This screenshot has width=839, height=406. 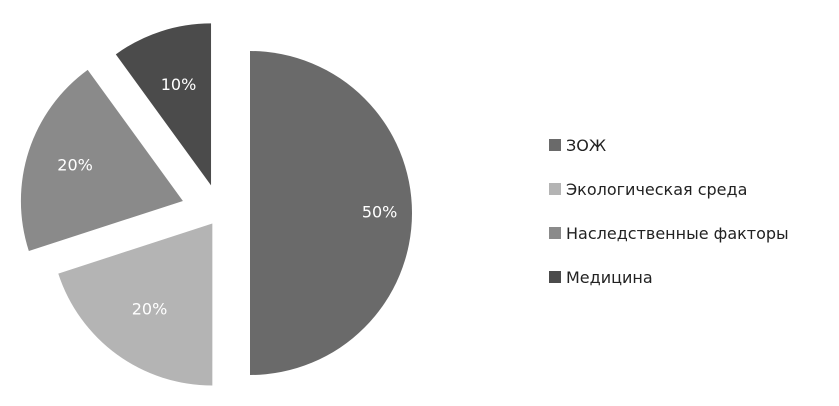 What do you see at coordinates (657, 189) in the screenshot?
I see `legend-label: Экологическая среда` at bounding box center [657, 189].